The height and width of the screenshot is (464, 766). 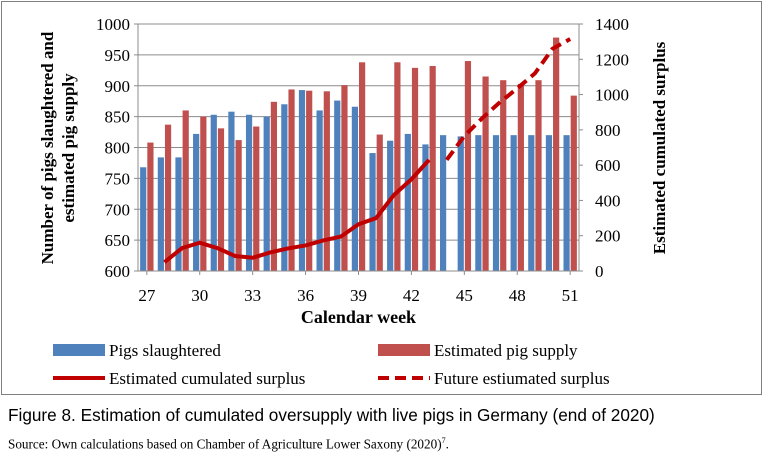 I want to click on y2-tick-label: 1000, so click(x=612, y=95).